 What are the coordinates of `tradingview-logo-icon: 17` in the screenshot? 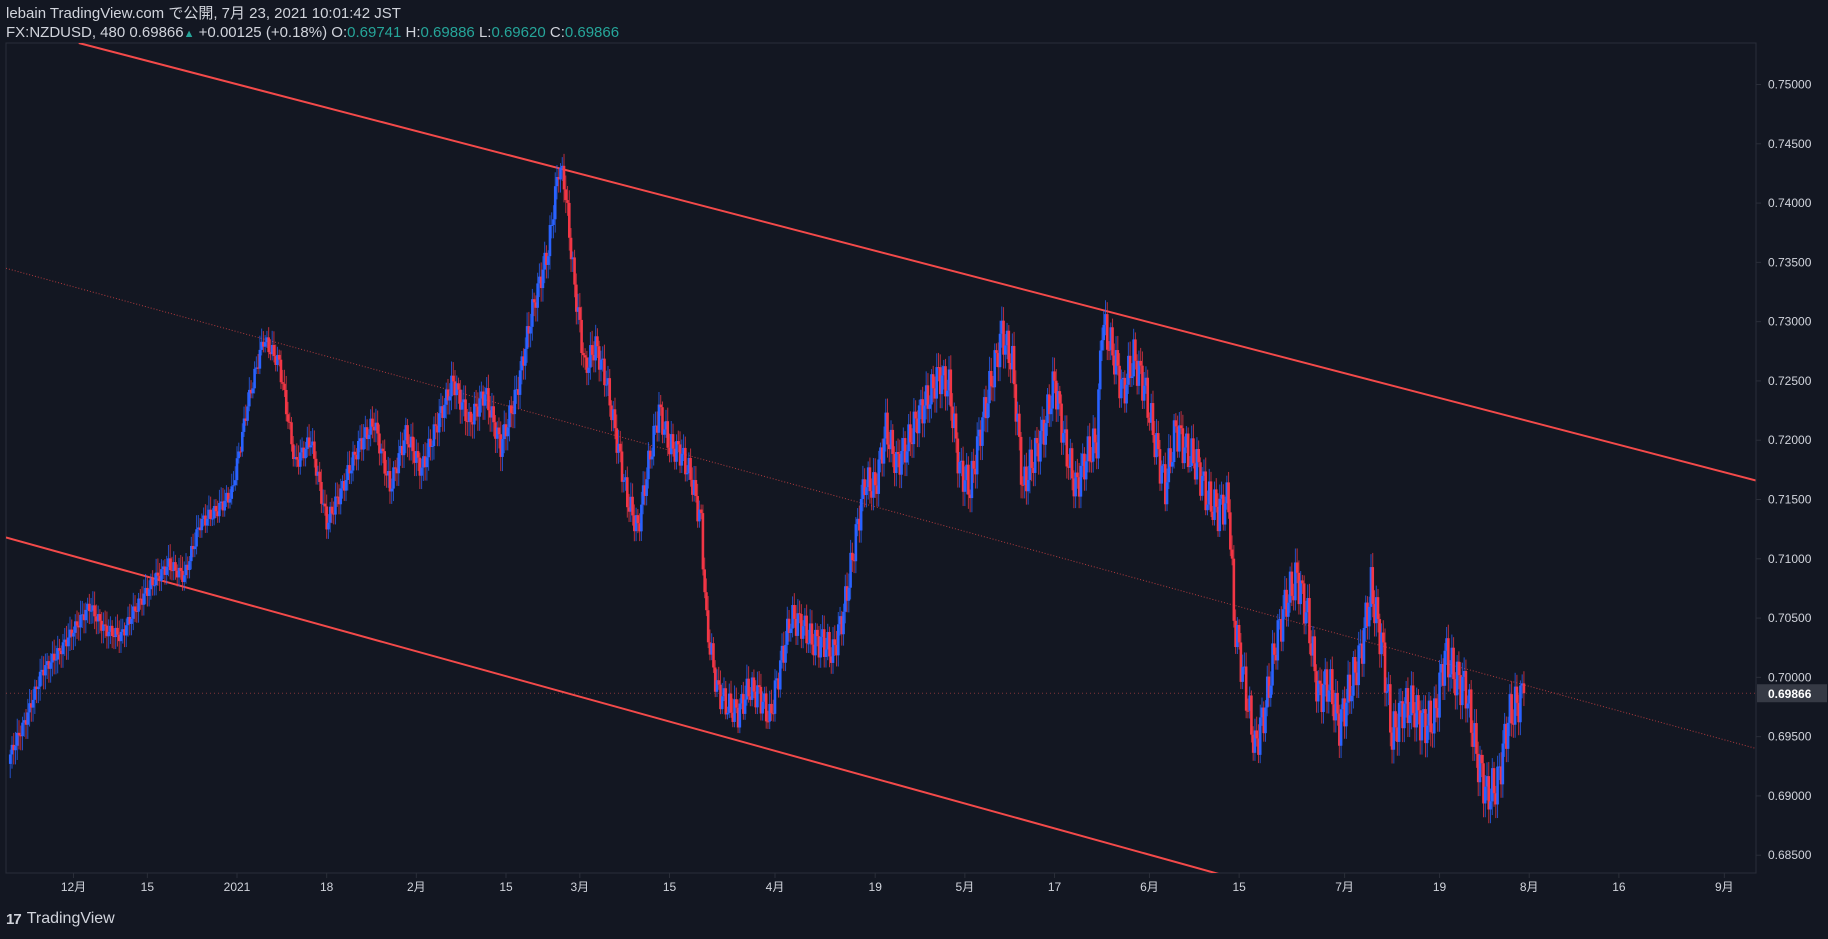 It's located at (14, 919).